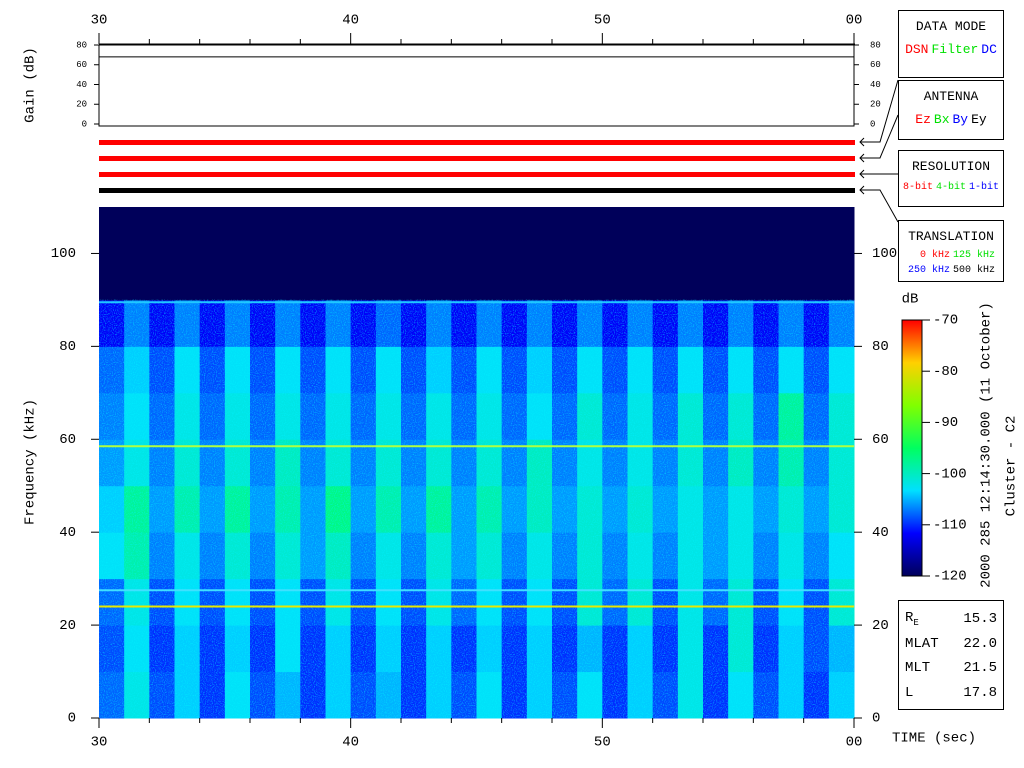 The height and width of the screenshot is (768, 1024). Describe the element at coordinates (945, 423) in the screenshot. I see `colorbar-tick-label: -90` at that location.